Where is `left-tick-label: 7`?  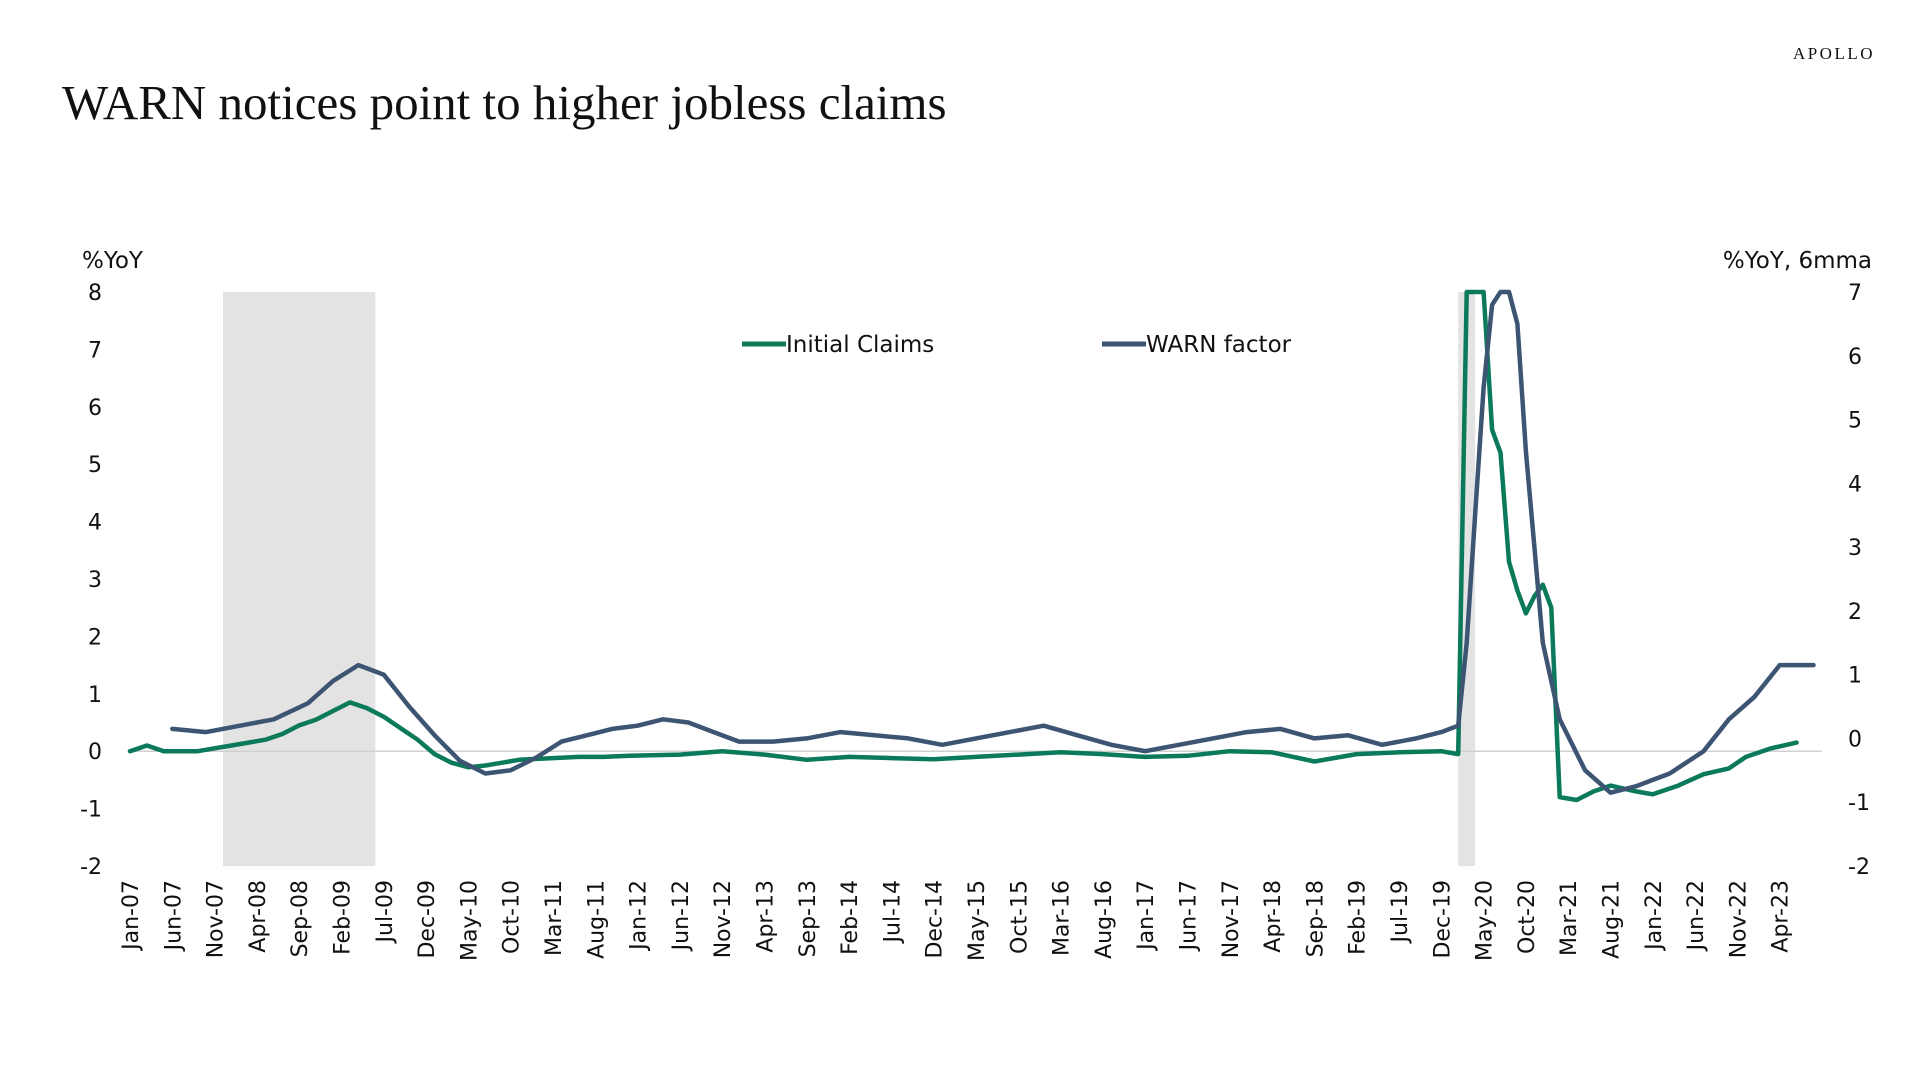
left-tick-label: 7 is located at coordinates (95, 350).